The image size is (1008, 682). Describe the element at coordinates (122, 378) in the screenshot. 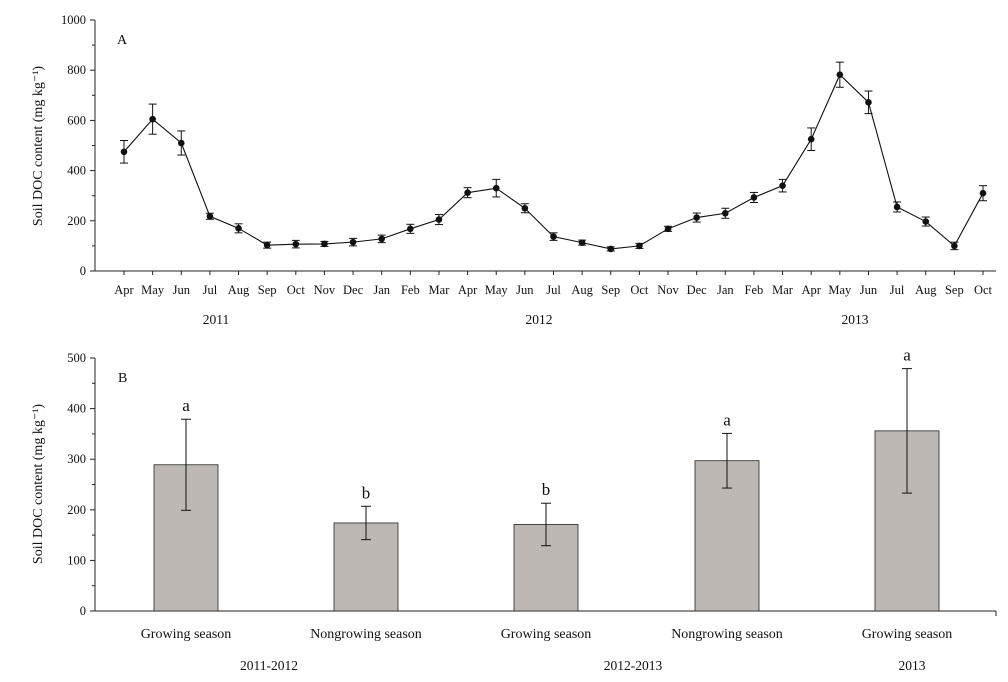

I see `panel-b-label: B` at that location.